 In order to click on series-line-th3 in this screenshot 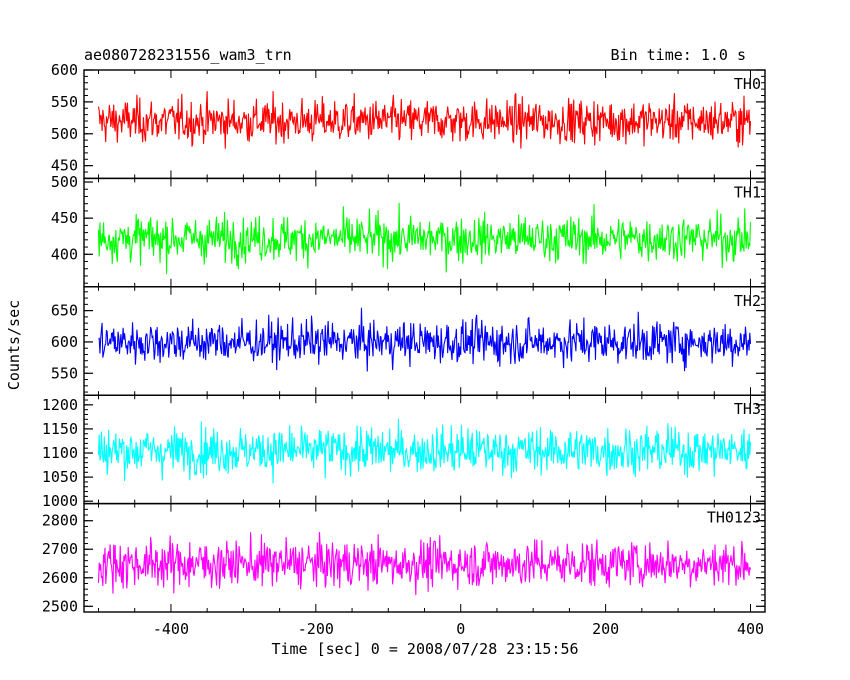, I will do `click(424, 451)`.